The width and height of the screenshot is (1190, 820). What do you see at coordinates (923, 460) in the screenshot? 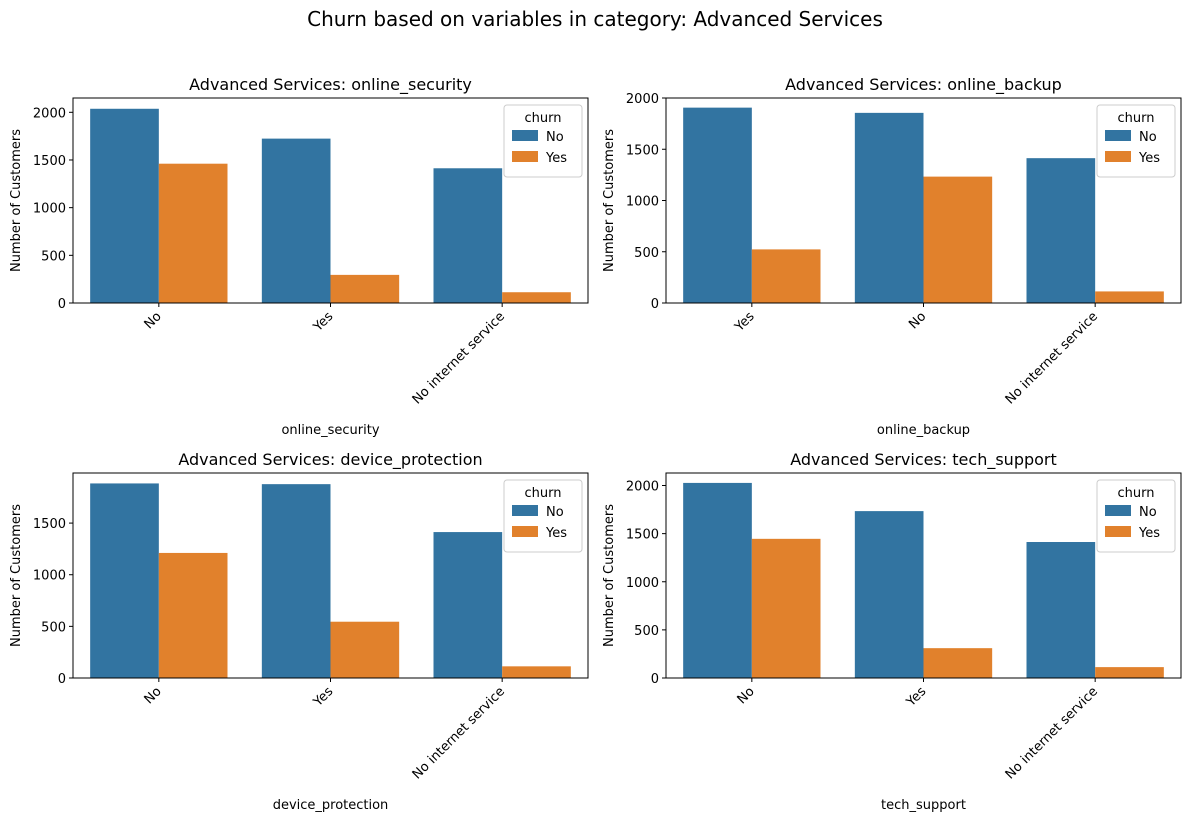
I see `panel-title: Advanced Services: tech_support` at bounding box center [923, 460].